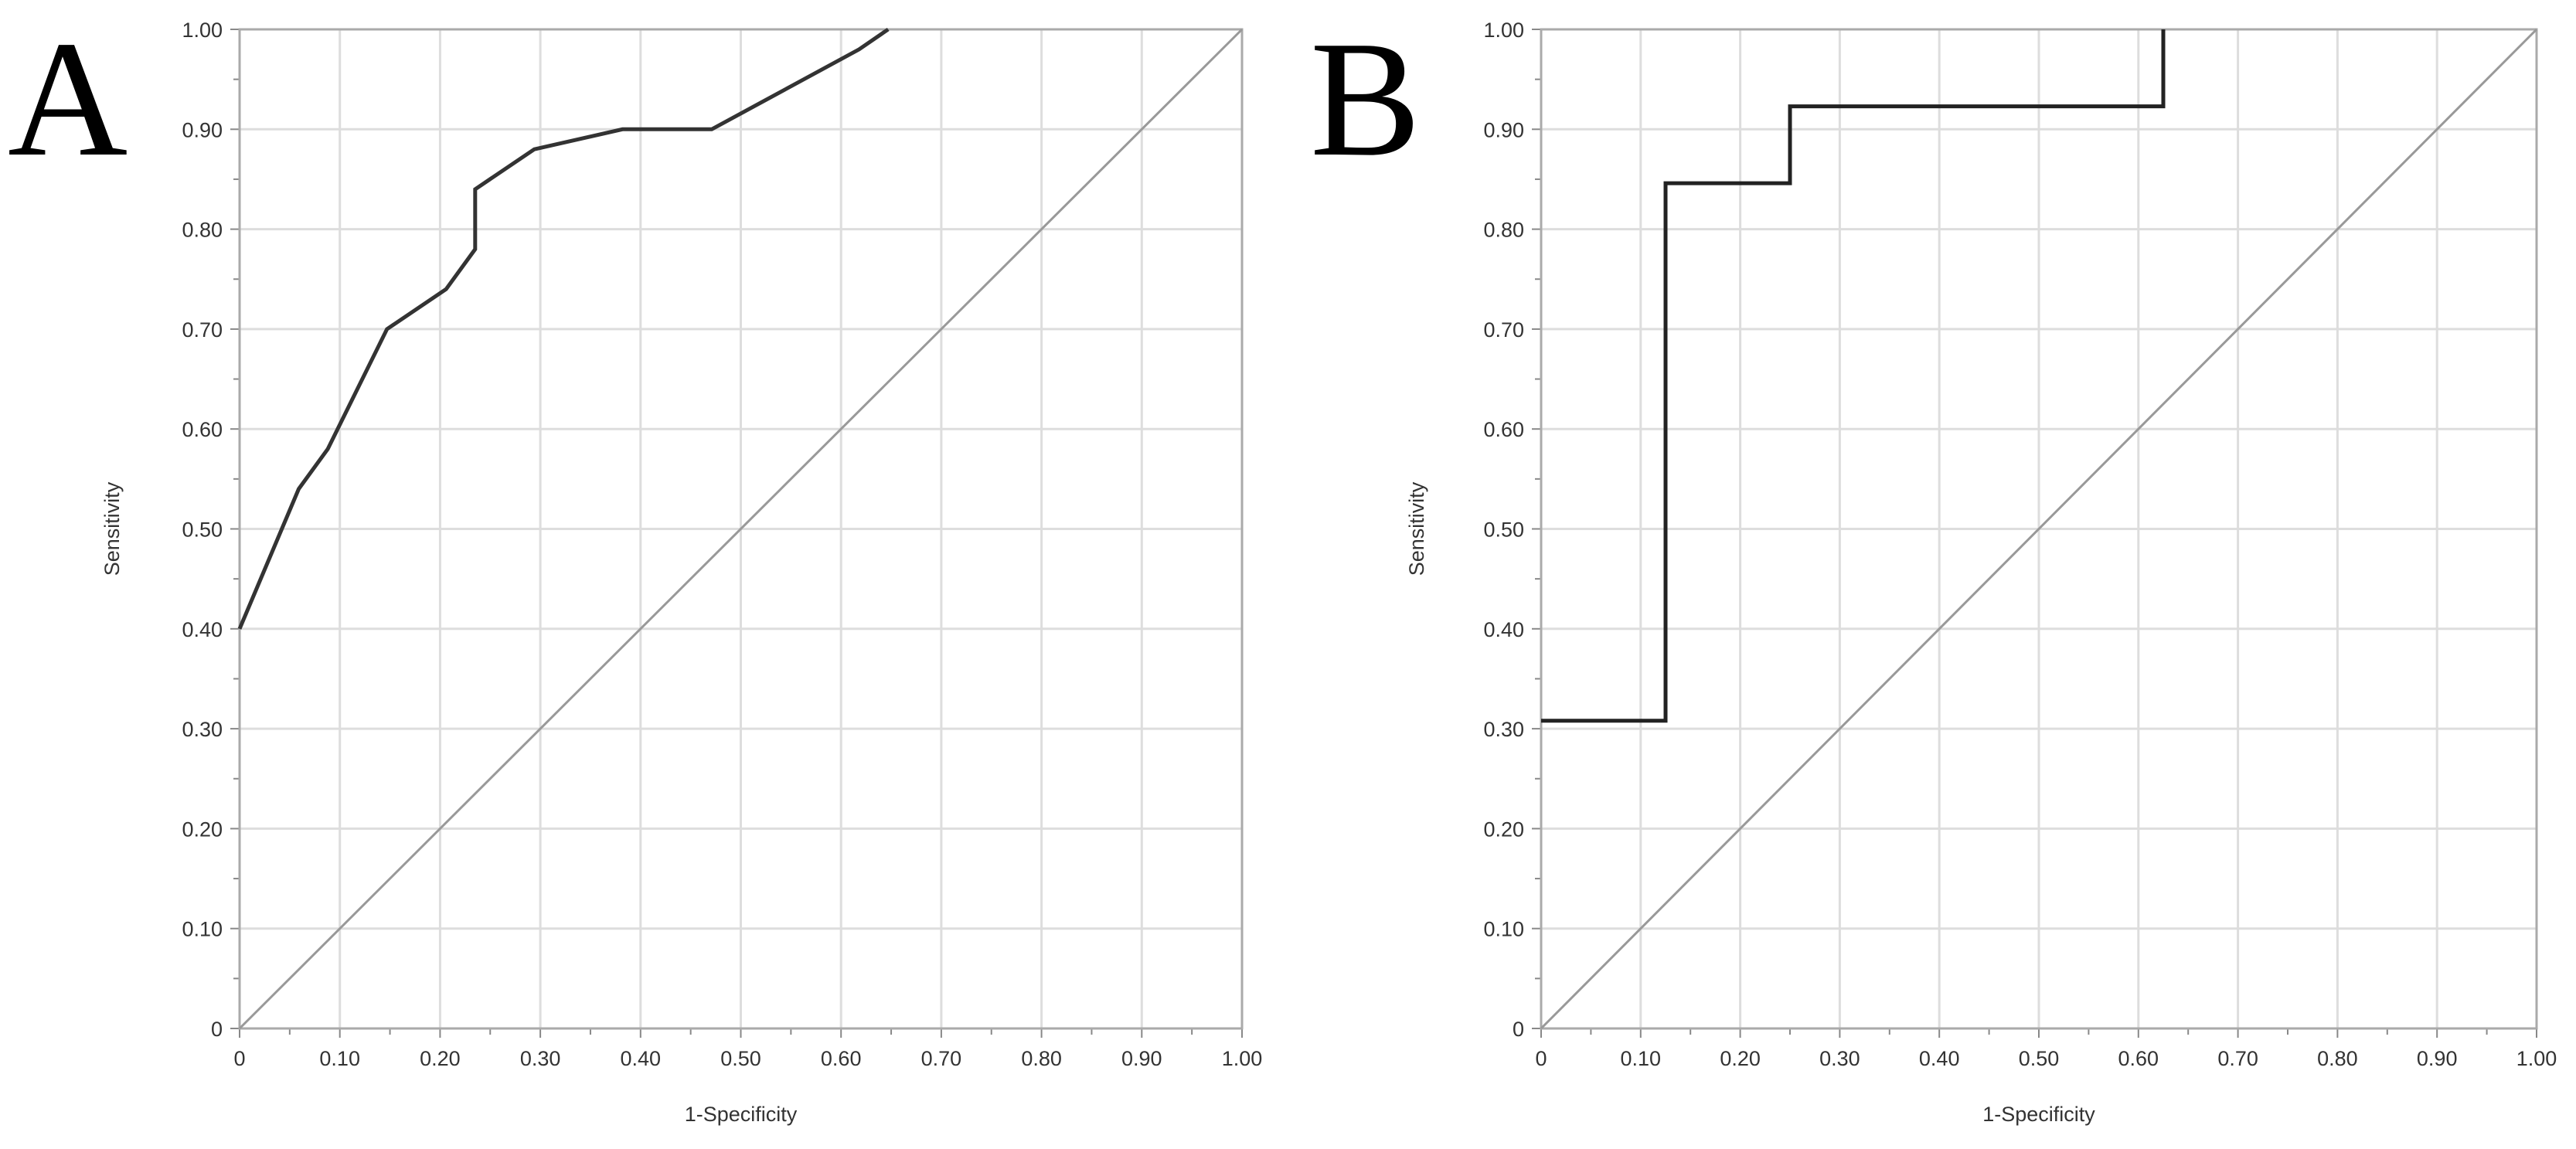  I want to click on panel-label: B, so click(1365, 98).